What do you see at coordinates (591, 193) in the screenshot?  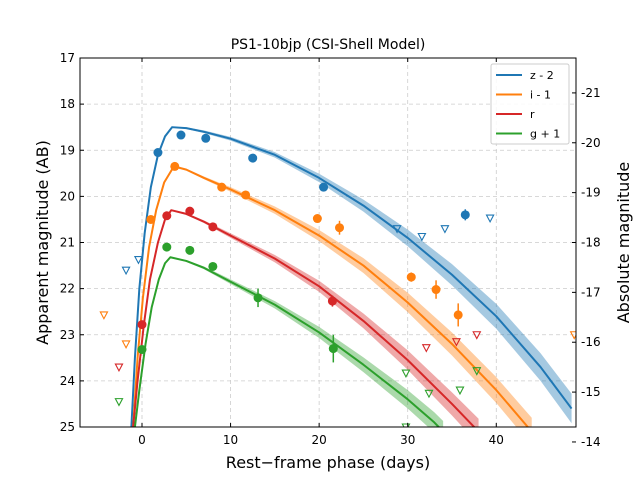 I see `y-right-tick-label: -19` at bounding box center [591, 193].